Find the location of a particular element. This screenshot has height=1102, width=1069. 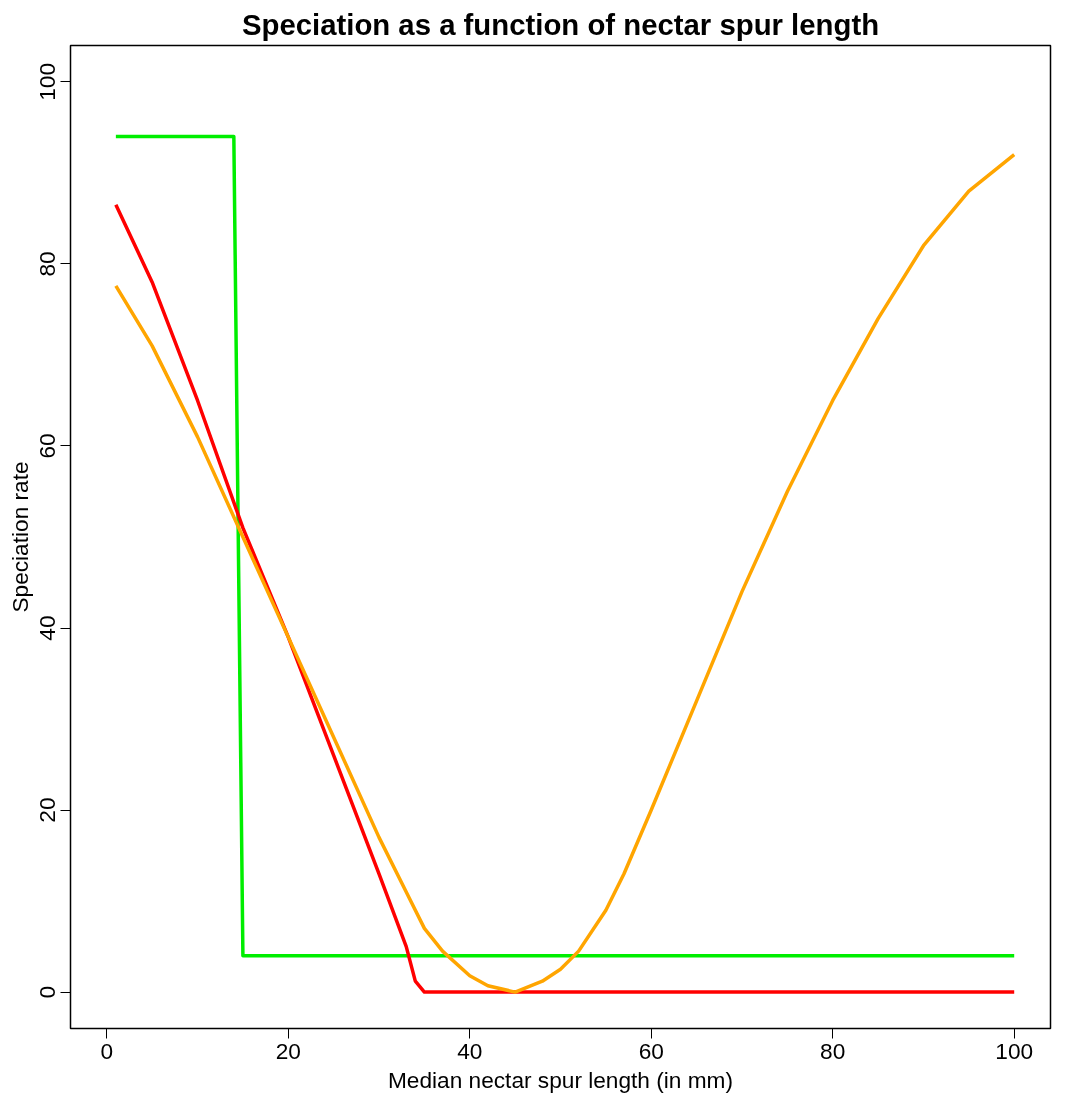

y-tick-label: 0 is located at coordinates (47, 992).